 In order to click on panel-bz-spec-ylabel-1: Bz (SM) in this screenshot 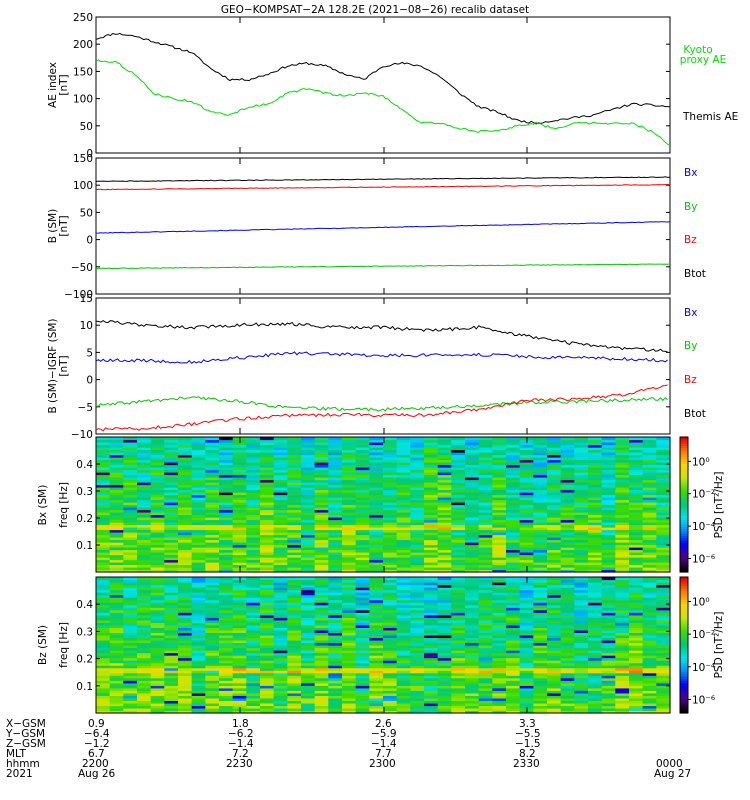, I will do `click(43, 645)`.